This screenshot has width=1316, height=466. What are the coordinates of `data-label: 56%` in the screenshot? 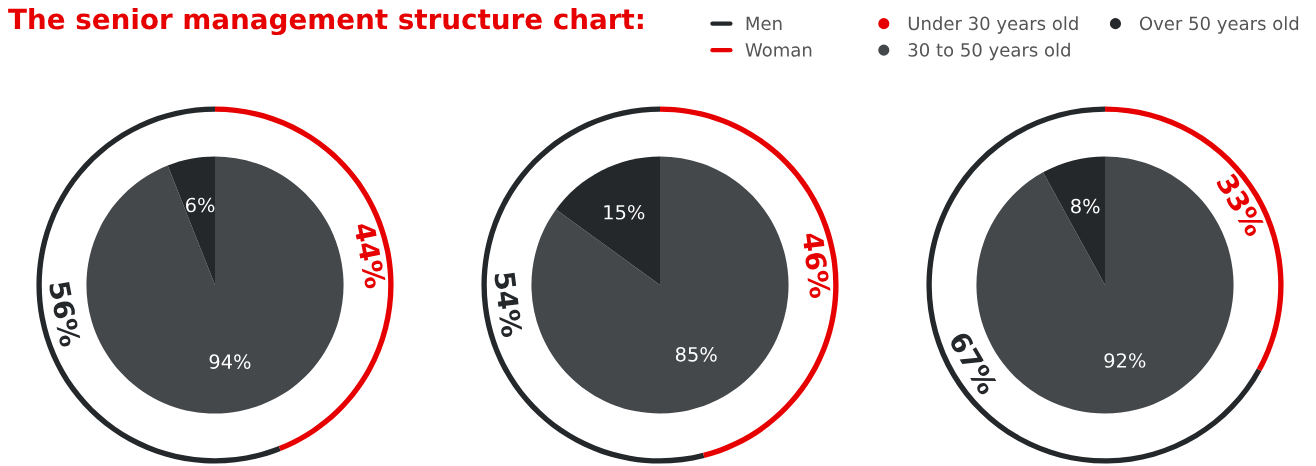 It's located at (65, 314).